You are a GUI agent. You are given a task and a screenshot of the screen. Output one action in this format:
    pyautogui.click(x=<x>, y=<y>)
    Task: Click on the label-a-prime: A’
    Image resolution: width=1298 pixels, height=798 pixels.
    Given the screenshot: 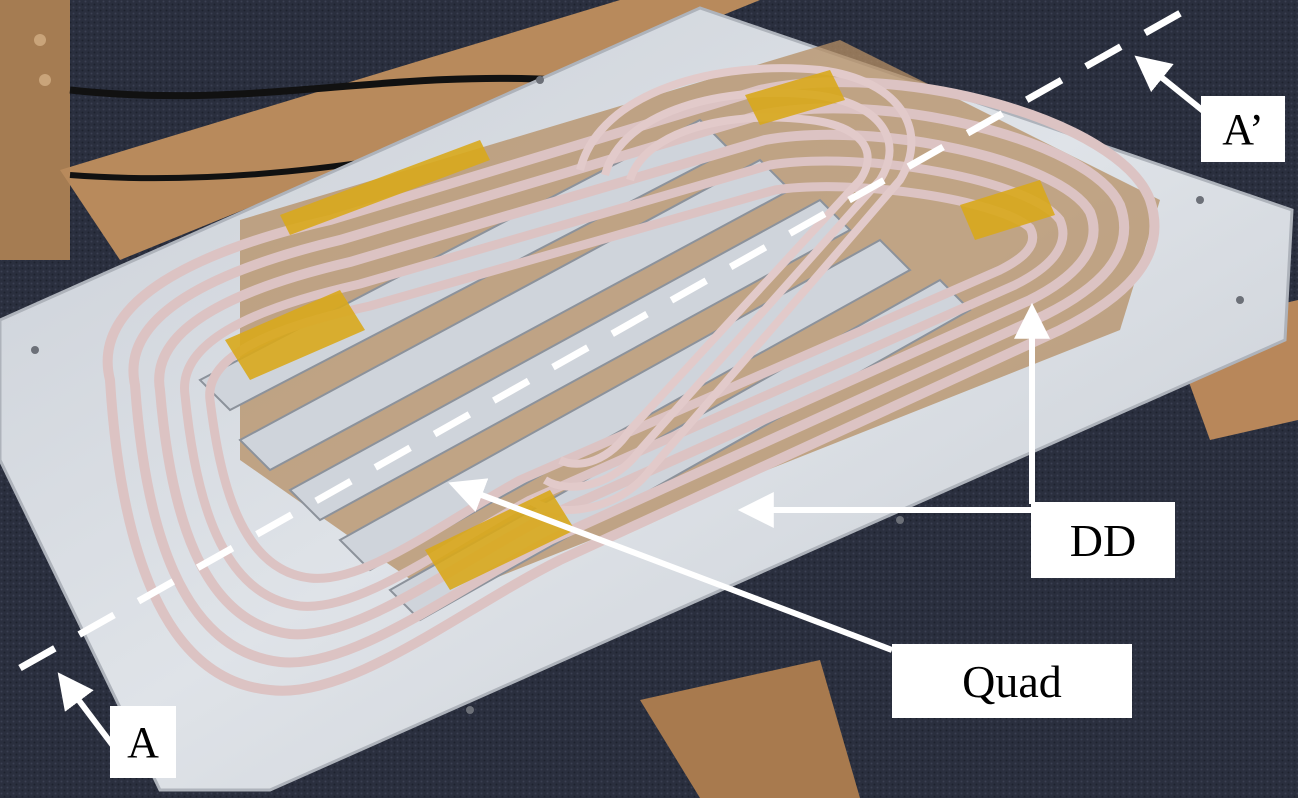 What is the action you would take?
    pyautogui.click(x=1243, y=129)
    